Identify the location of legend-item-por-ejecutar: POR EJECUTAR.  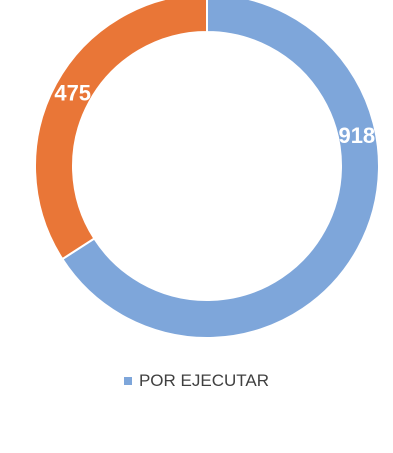
(196, 381).